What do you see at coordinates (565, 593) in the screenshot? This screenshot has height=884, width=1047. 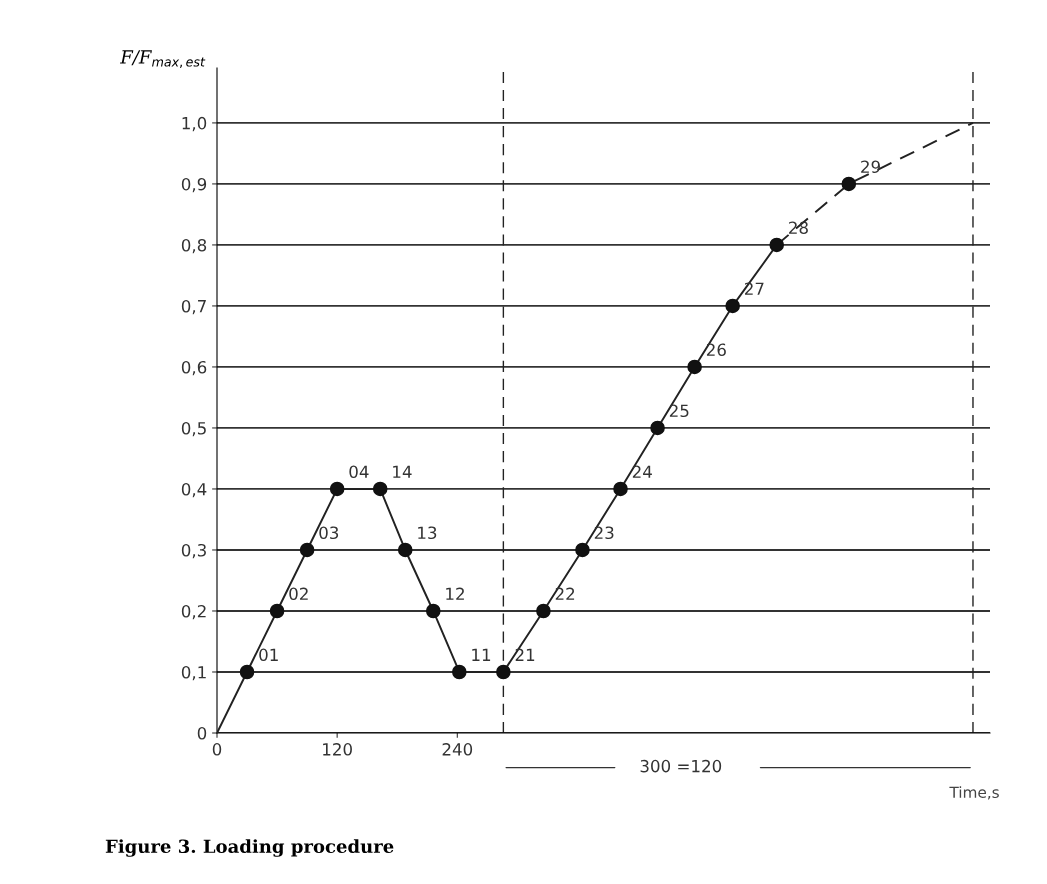 I see `annotation: 22` at bounding box center [565, 593].